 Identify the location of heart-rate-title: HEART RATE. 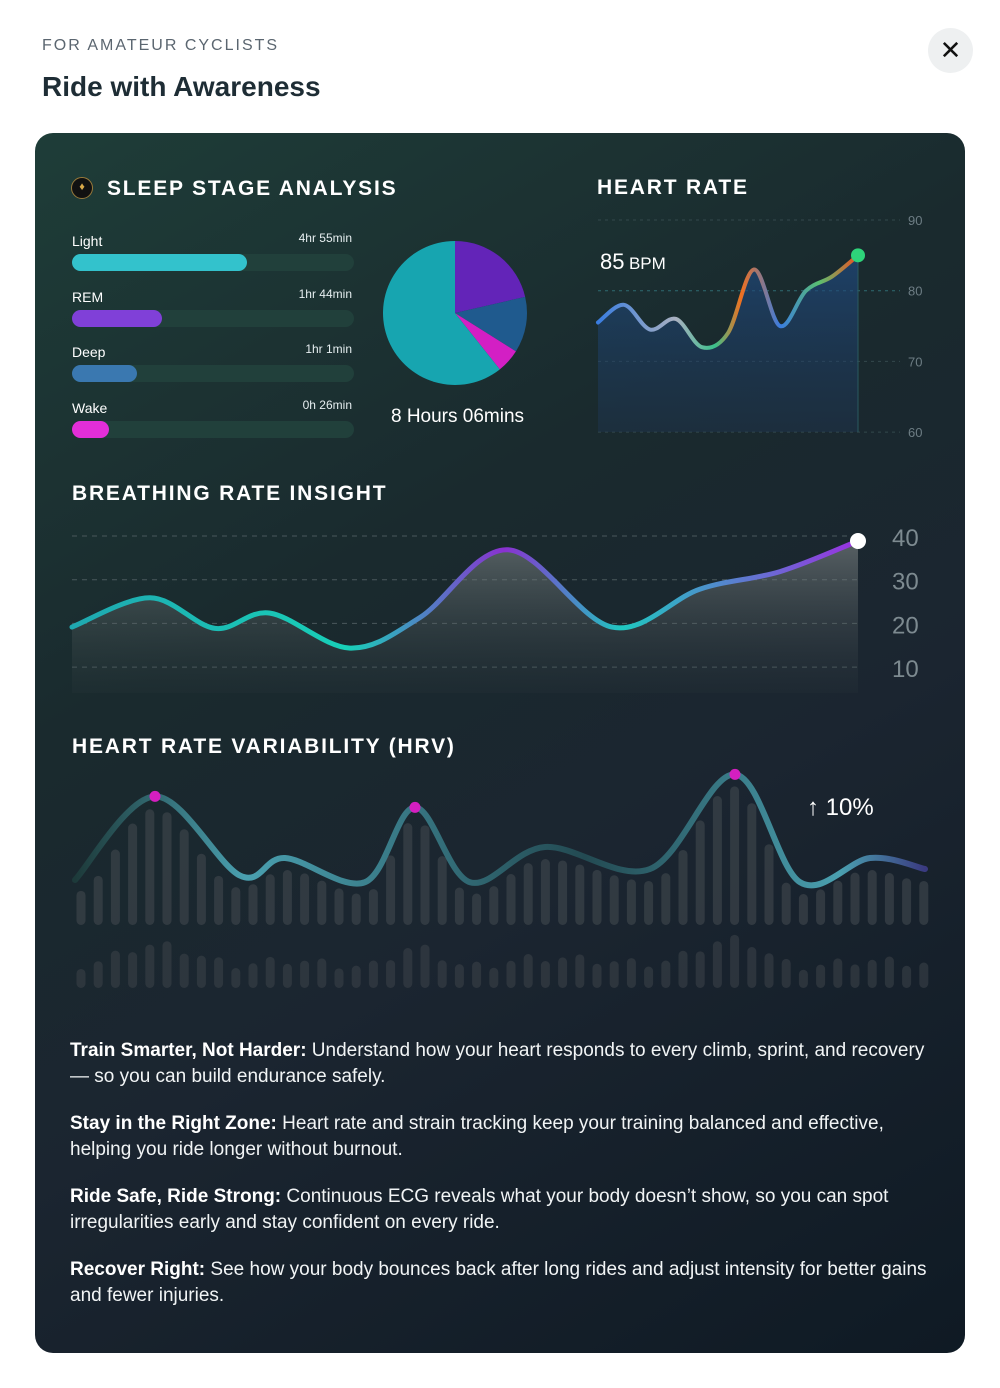
(673, 187).